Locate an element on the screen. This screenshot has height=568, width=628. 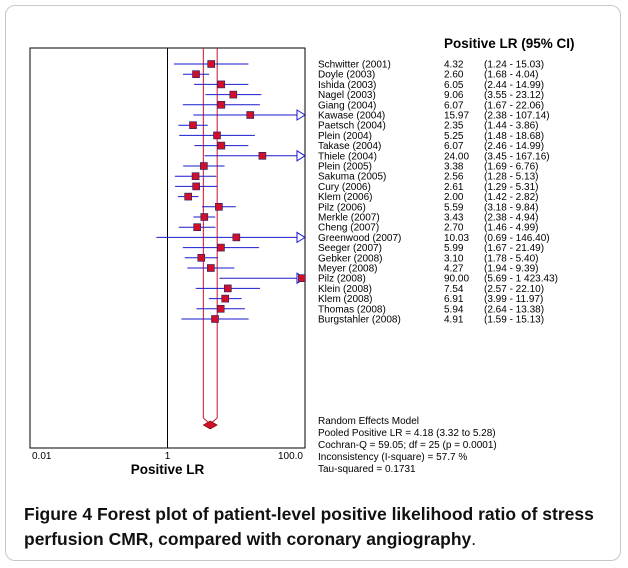
study-label: Pilz (2006) is located at coordinates (342, 207).